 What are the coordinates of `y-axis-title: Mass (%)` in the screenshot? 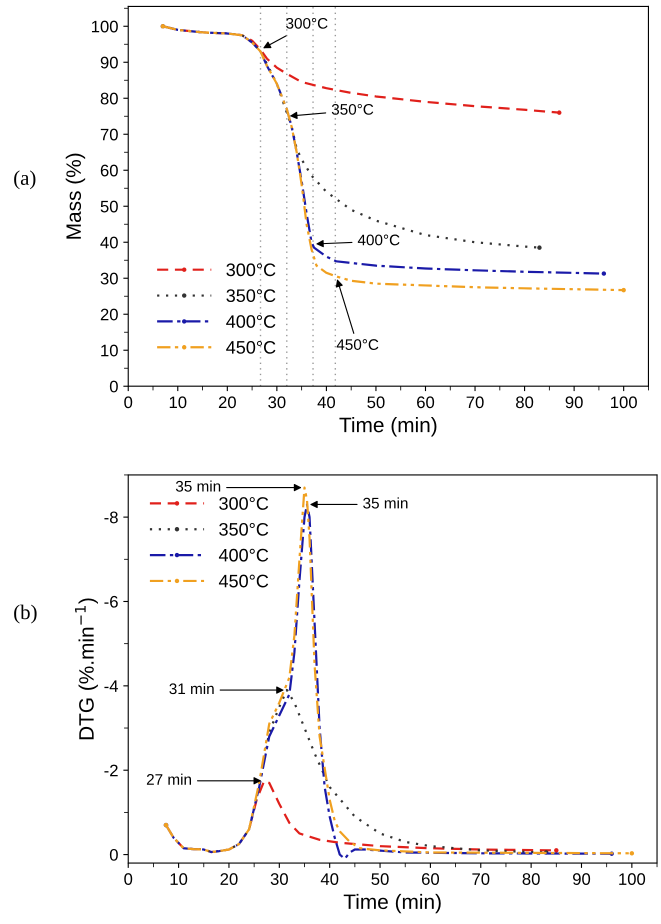 It's located at (76, 196).